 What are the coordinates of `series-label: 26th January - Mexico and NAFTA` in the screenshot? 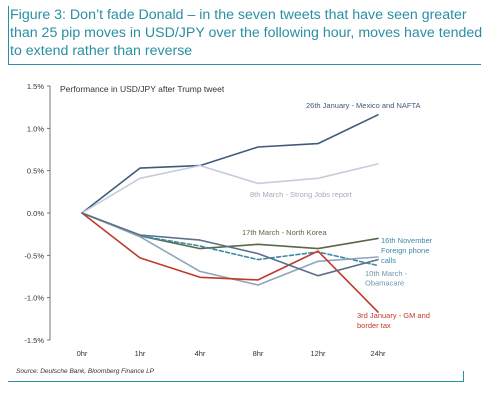 It's located at (363, 105).